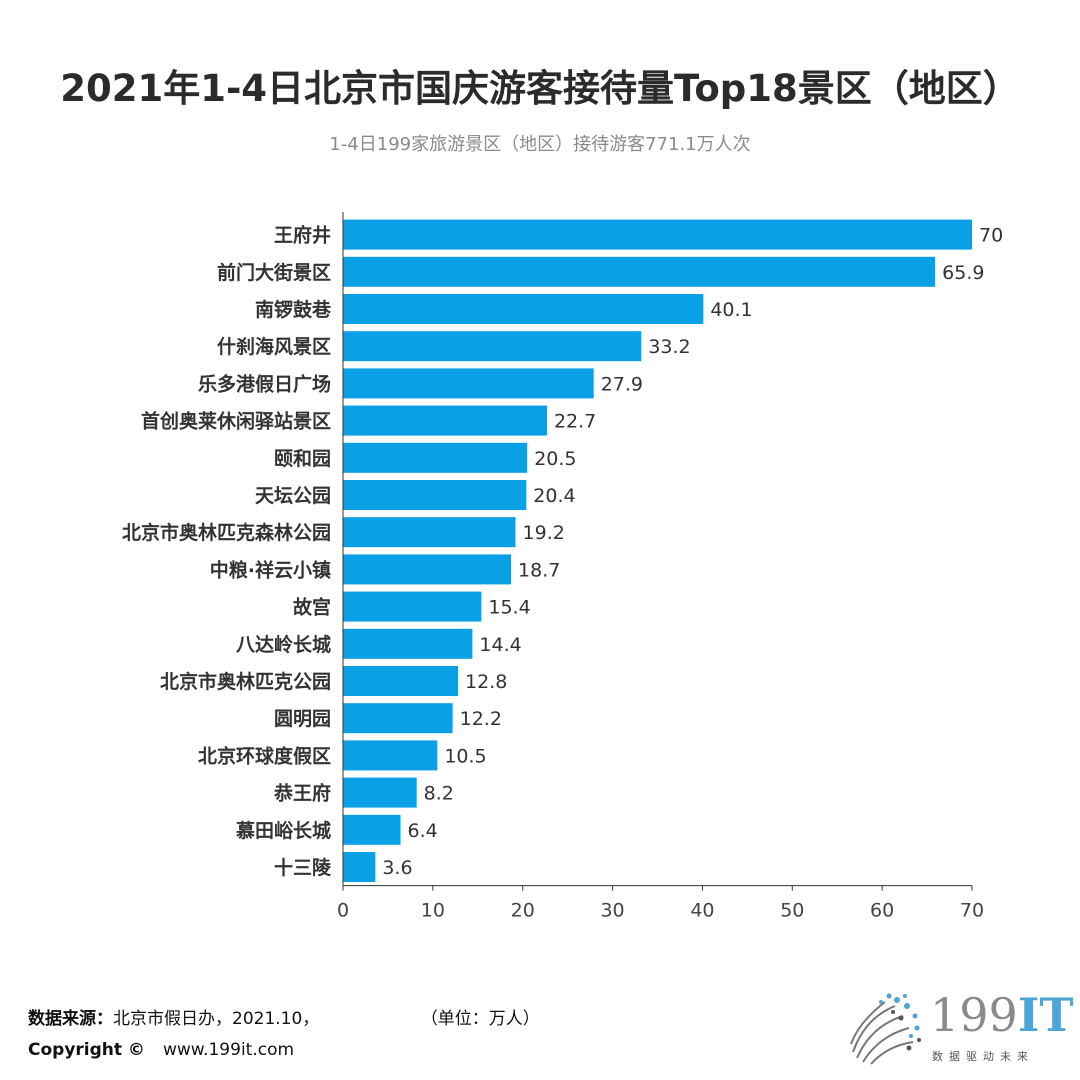  What do you see at coordinates (439, 794) in the screenshot?
I see `value-label: 8.2` at bounding box center [439, 794].